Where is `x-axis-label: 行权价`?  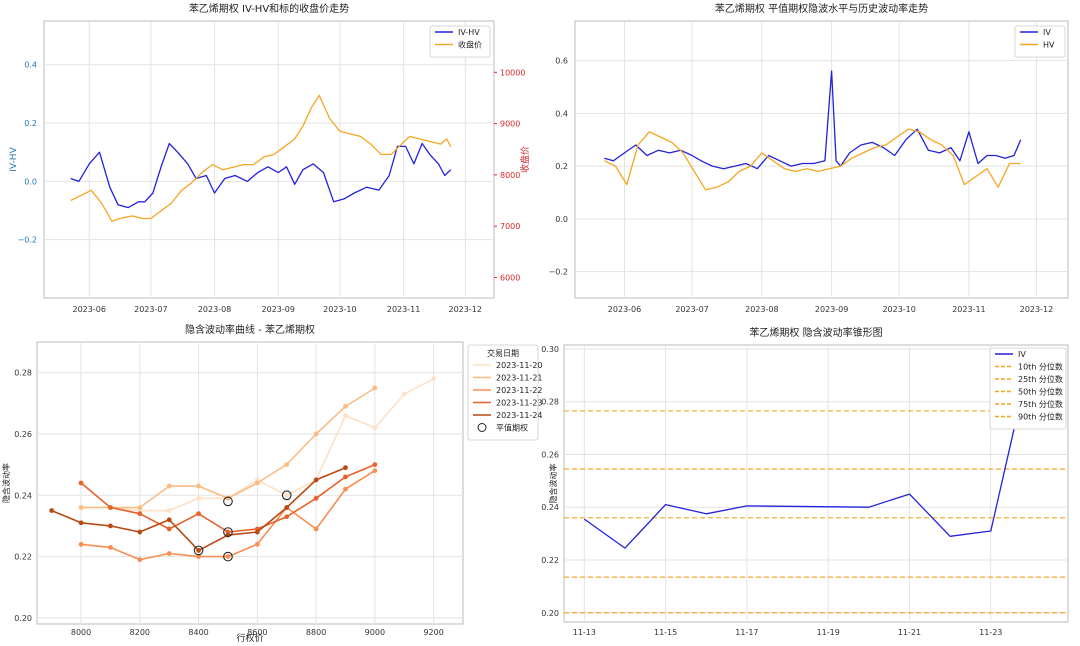 x-axis-label: 行权价 is located at coordinates (249, 638).